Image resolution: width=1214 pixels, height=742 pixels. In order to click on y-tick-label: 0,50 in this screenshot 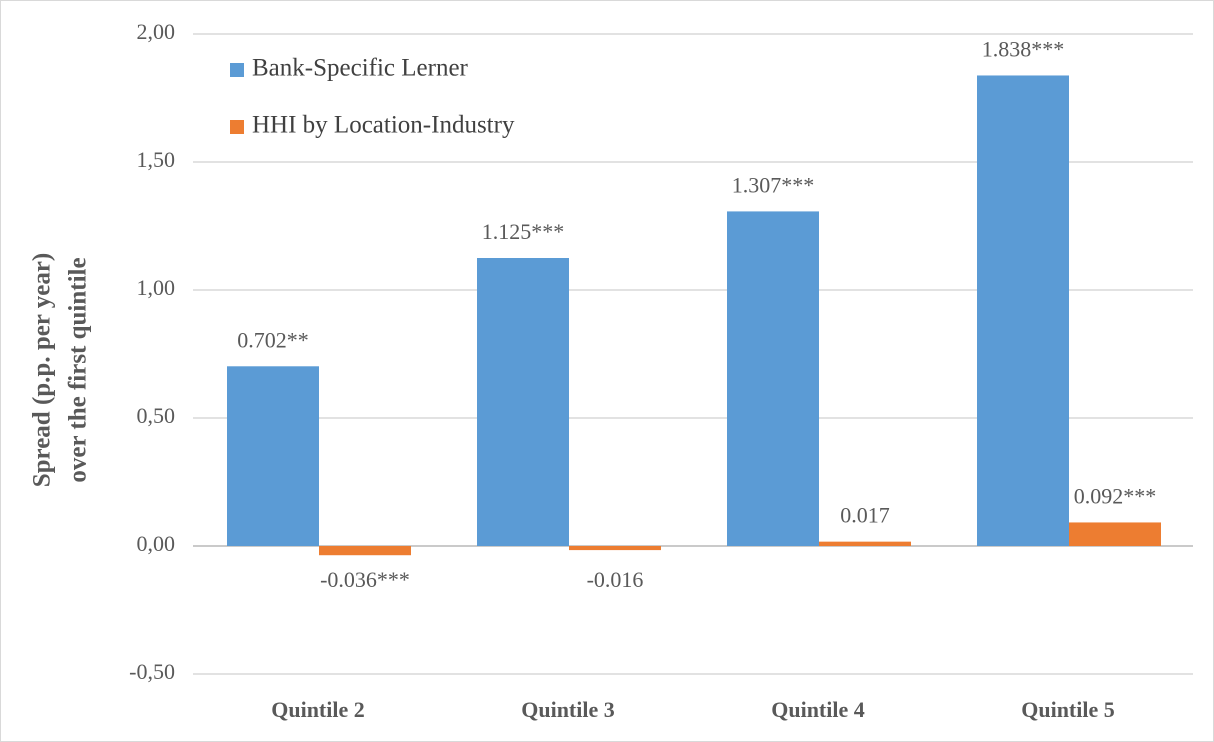, I will do `click(156, 415)`.